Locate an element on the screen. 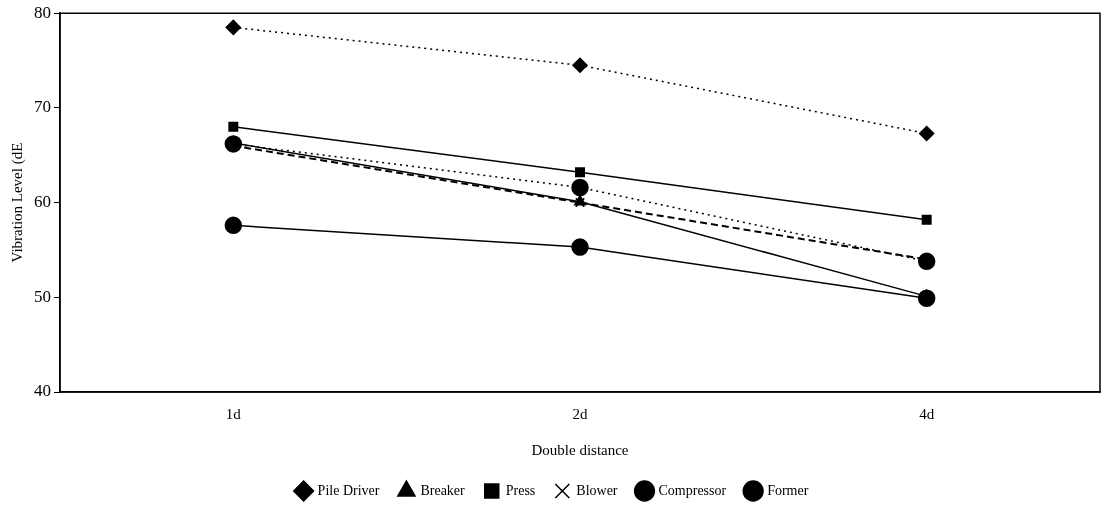 This screenshot has height=513, width=1110. legend-label: Former is located at coordinates (788, 490).